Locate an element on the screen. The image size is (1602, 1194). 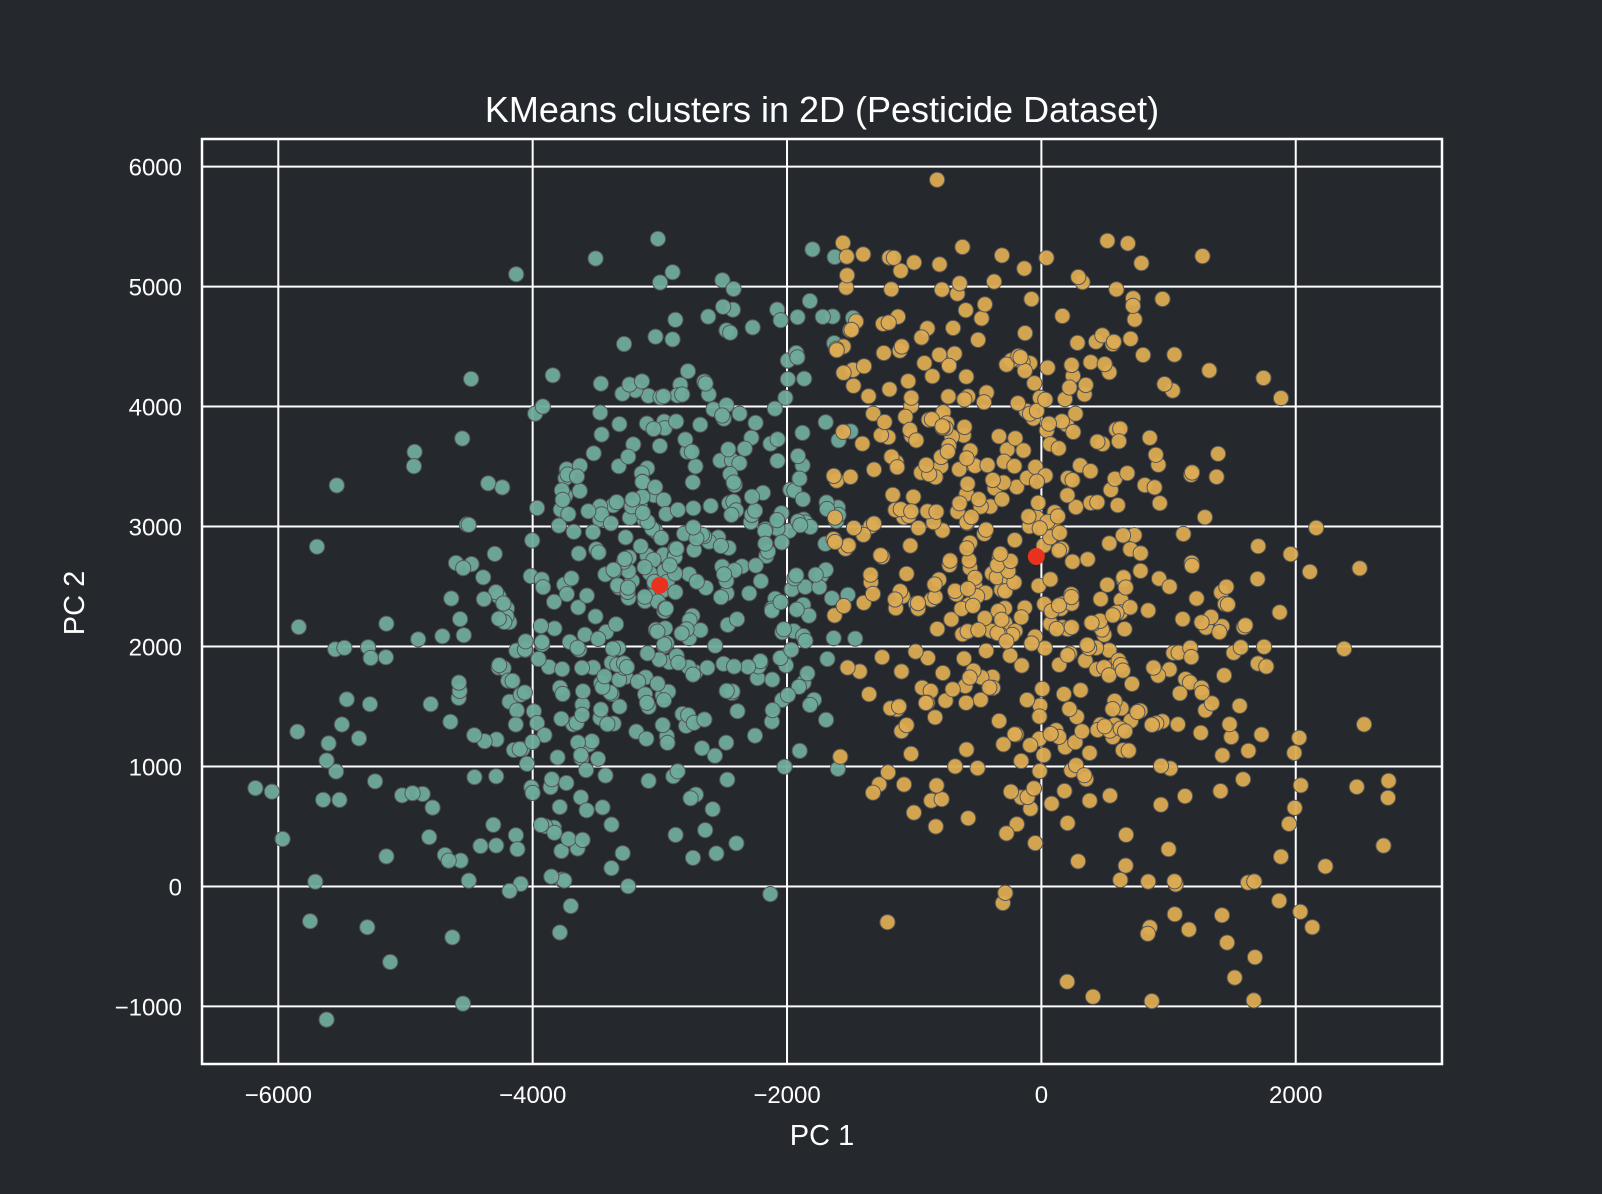
x-tick-labels: −6000 −4000 −2000 0 2000 is located at coordinates (784, 1095).